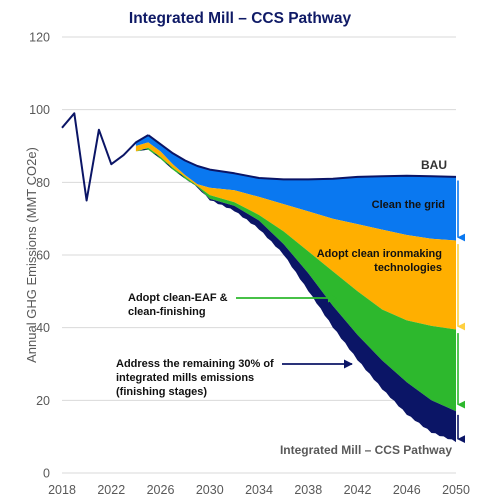  I want to click on y-tick-100: 100, so click(39, 110).